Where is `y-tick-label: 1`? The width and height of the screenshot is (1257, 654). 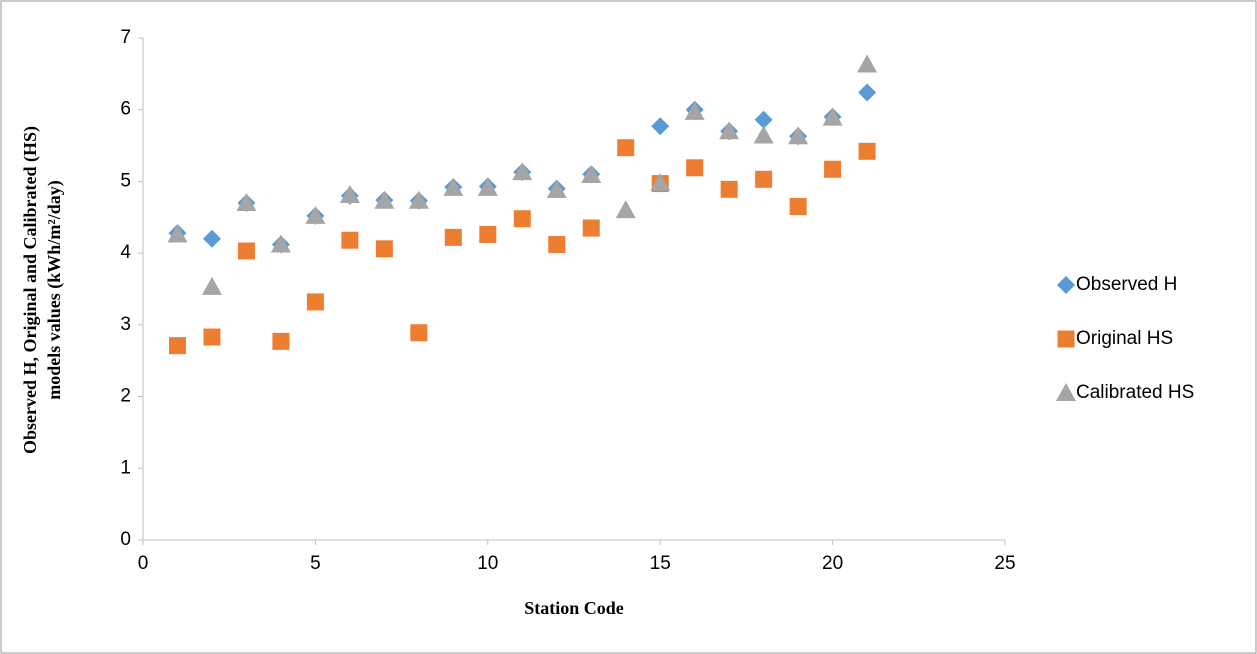
y-tick-label: 1 is located at coordinates (125, 467).